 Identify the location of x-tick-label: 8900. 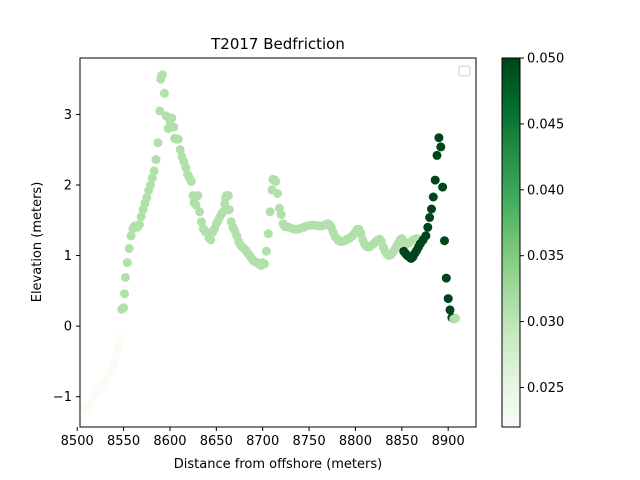
(448, 441).